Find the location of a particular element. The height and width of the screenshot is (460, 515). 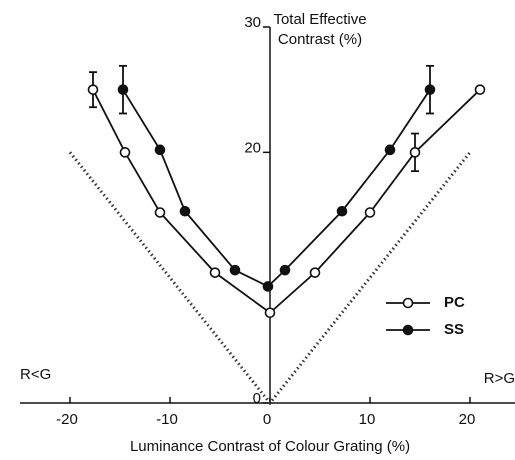

y-axis-title: Total Effective is located at coordinates (319, 19).